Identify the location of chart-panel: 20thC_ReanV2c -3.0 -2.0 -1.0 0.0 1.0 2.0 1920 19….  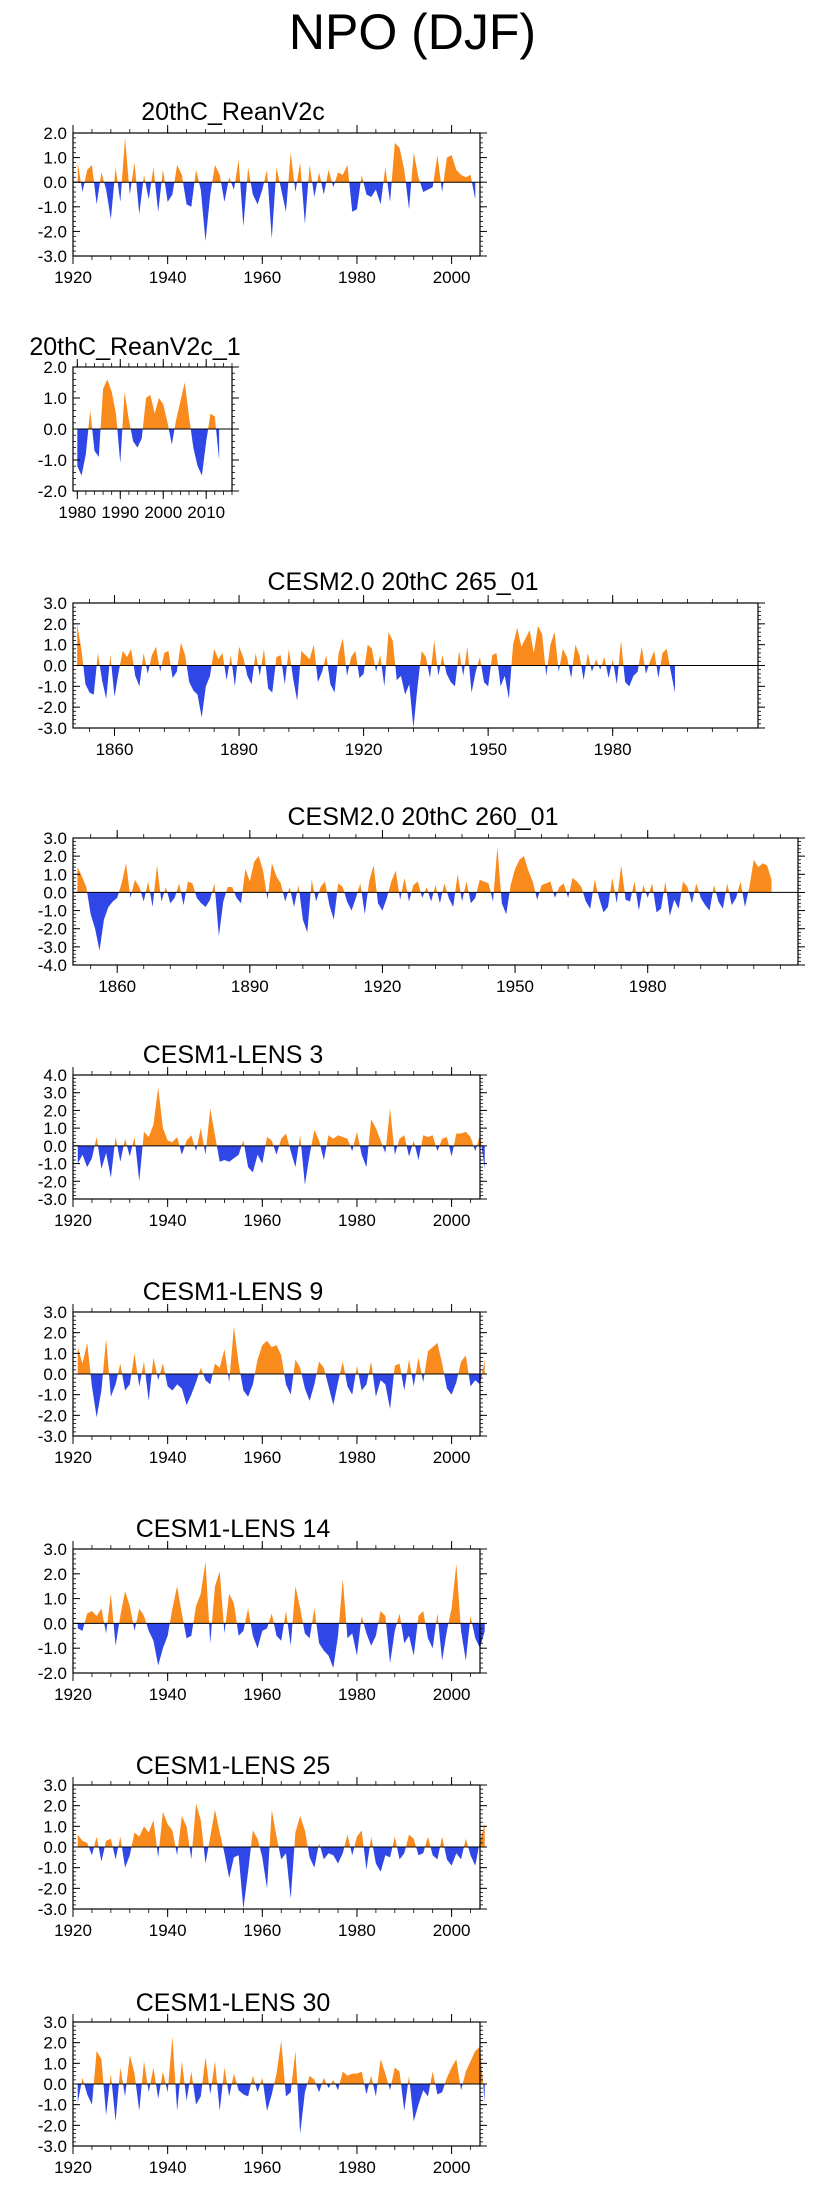
(262, 192).